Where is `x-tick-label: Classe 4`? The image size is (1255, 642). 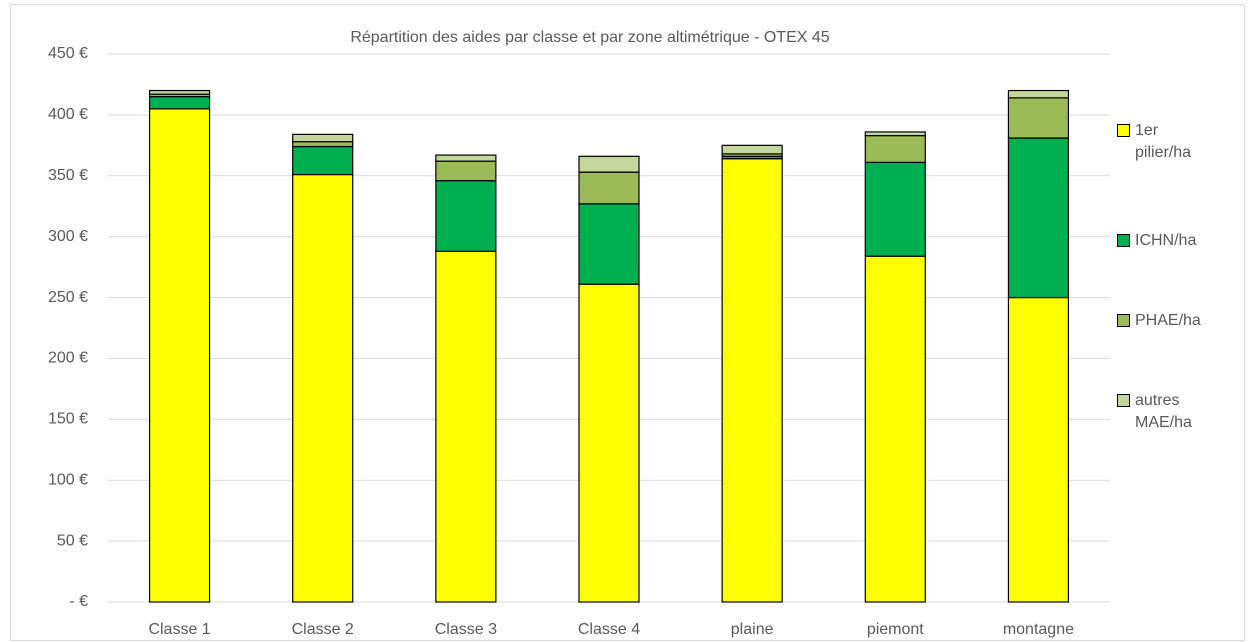
x-tick-label: Classe 4 is located at coordinates (609, 629).